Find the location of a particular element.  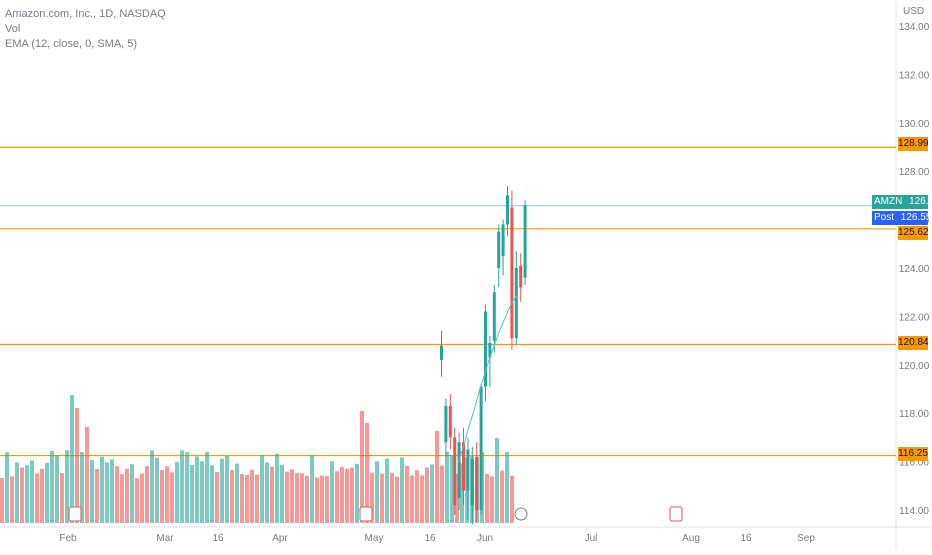

price-tick-label: 132.00 is located at coordinates (914, 75).